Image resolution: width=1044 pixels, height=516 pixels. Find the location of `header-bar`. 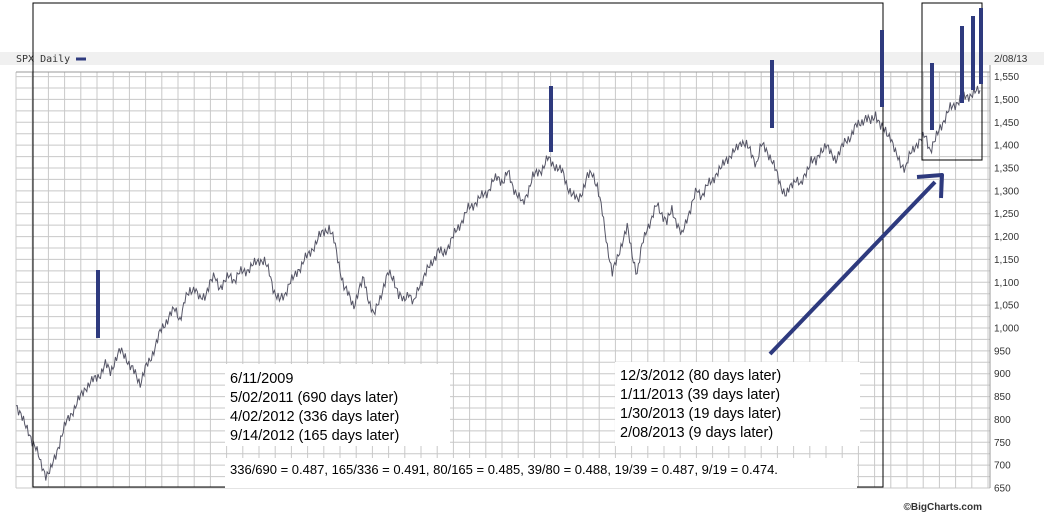

header-bar is located at coordinates (522, 58).